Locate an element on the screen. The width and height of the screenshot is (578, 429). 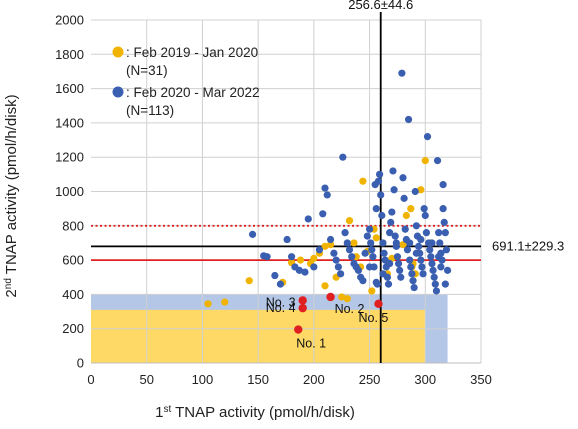
highlight-label: No. 2 is located at coordinates (350, 309).